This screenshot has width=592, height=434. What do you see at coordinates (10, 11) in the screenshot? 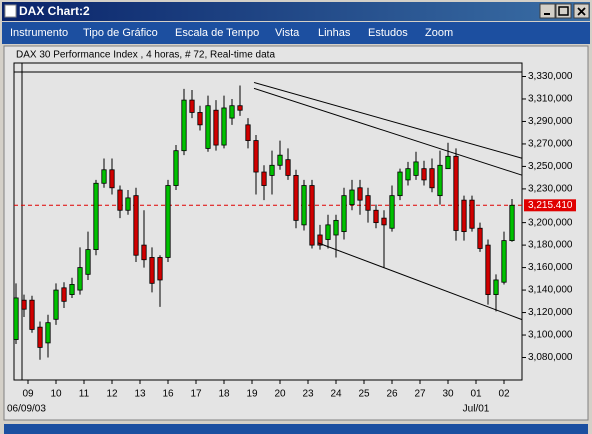
I see `window-icon` at bounding box center [10, 11].